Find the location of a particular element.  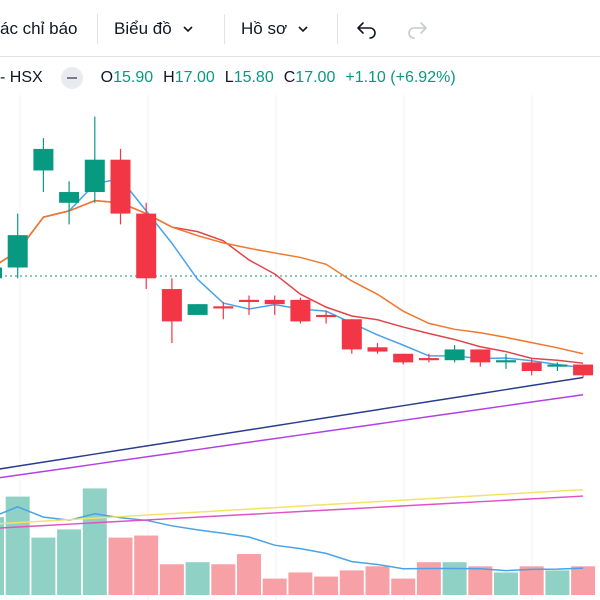

profile-label: Hồ sơ is located at coordinates (264, 28).